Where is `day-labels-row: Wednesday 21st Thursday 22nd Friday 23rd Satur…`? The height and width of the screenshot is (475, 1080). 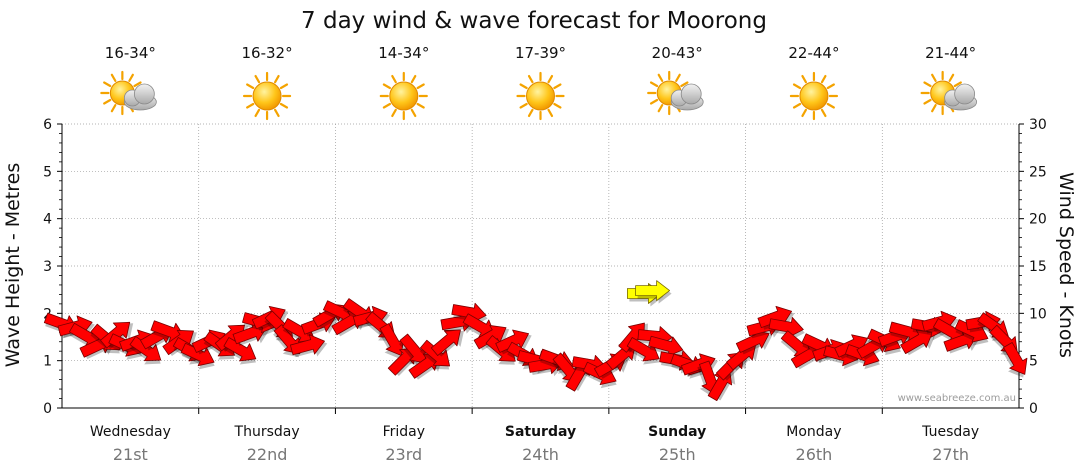
day-labels-row: Wednesday 21st Thursday 22nd Friday 23rd Satur… is located at coordinates (534, 444).